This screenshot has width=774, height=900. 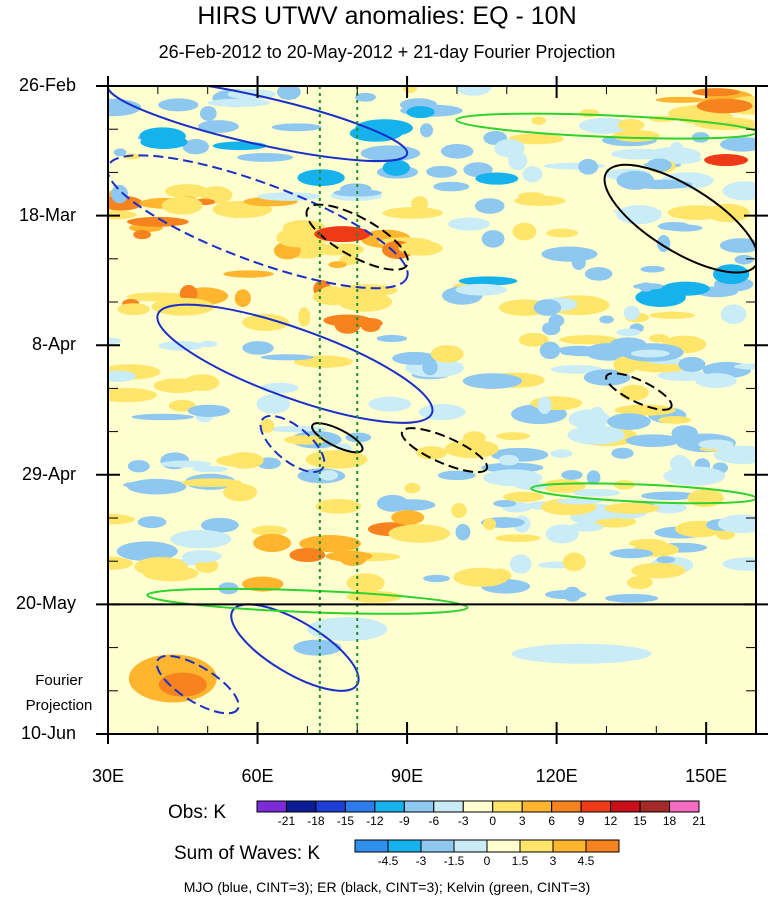 What do you see at coordinates (586, 861) in the screenshot?
I see `waves-colorbar-tick: 4.5` at bounding box center [586, 861].